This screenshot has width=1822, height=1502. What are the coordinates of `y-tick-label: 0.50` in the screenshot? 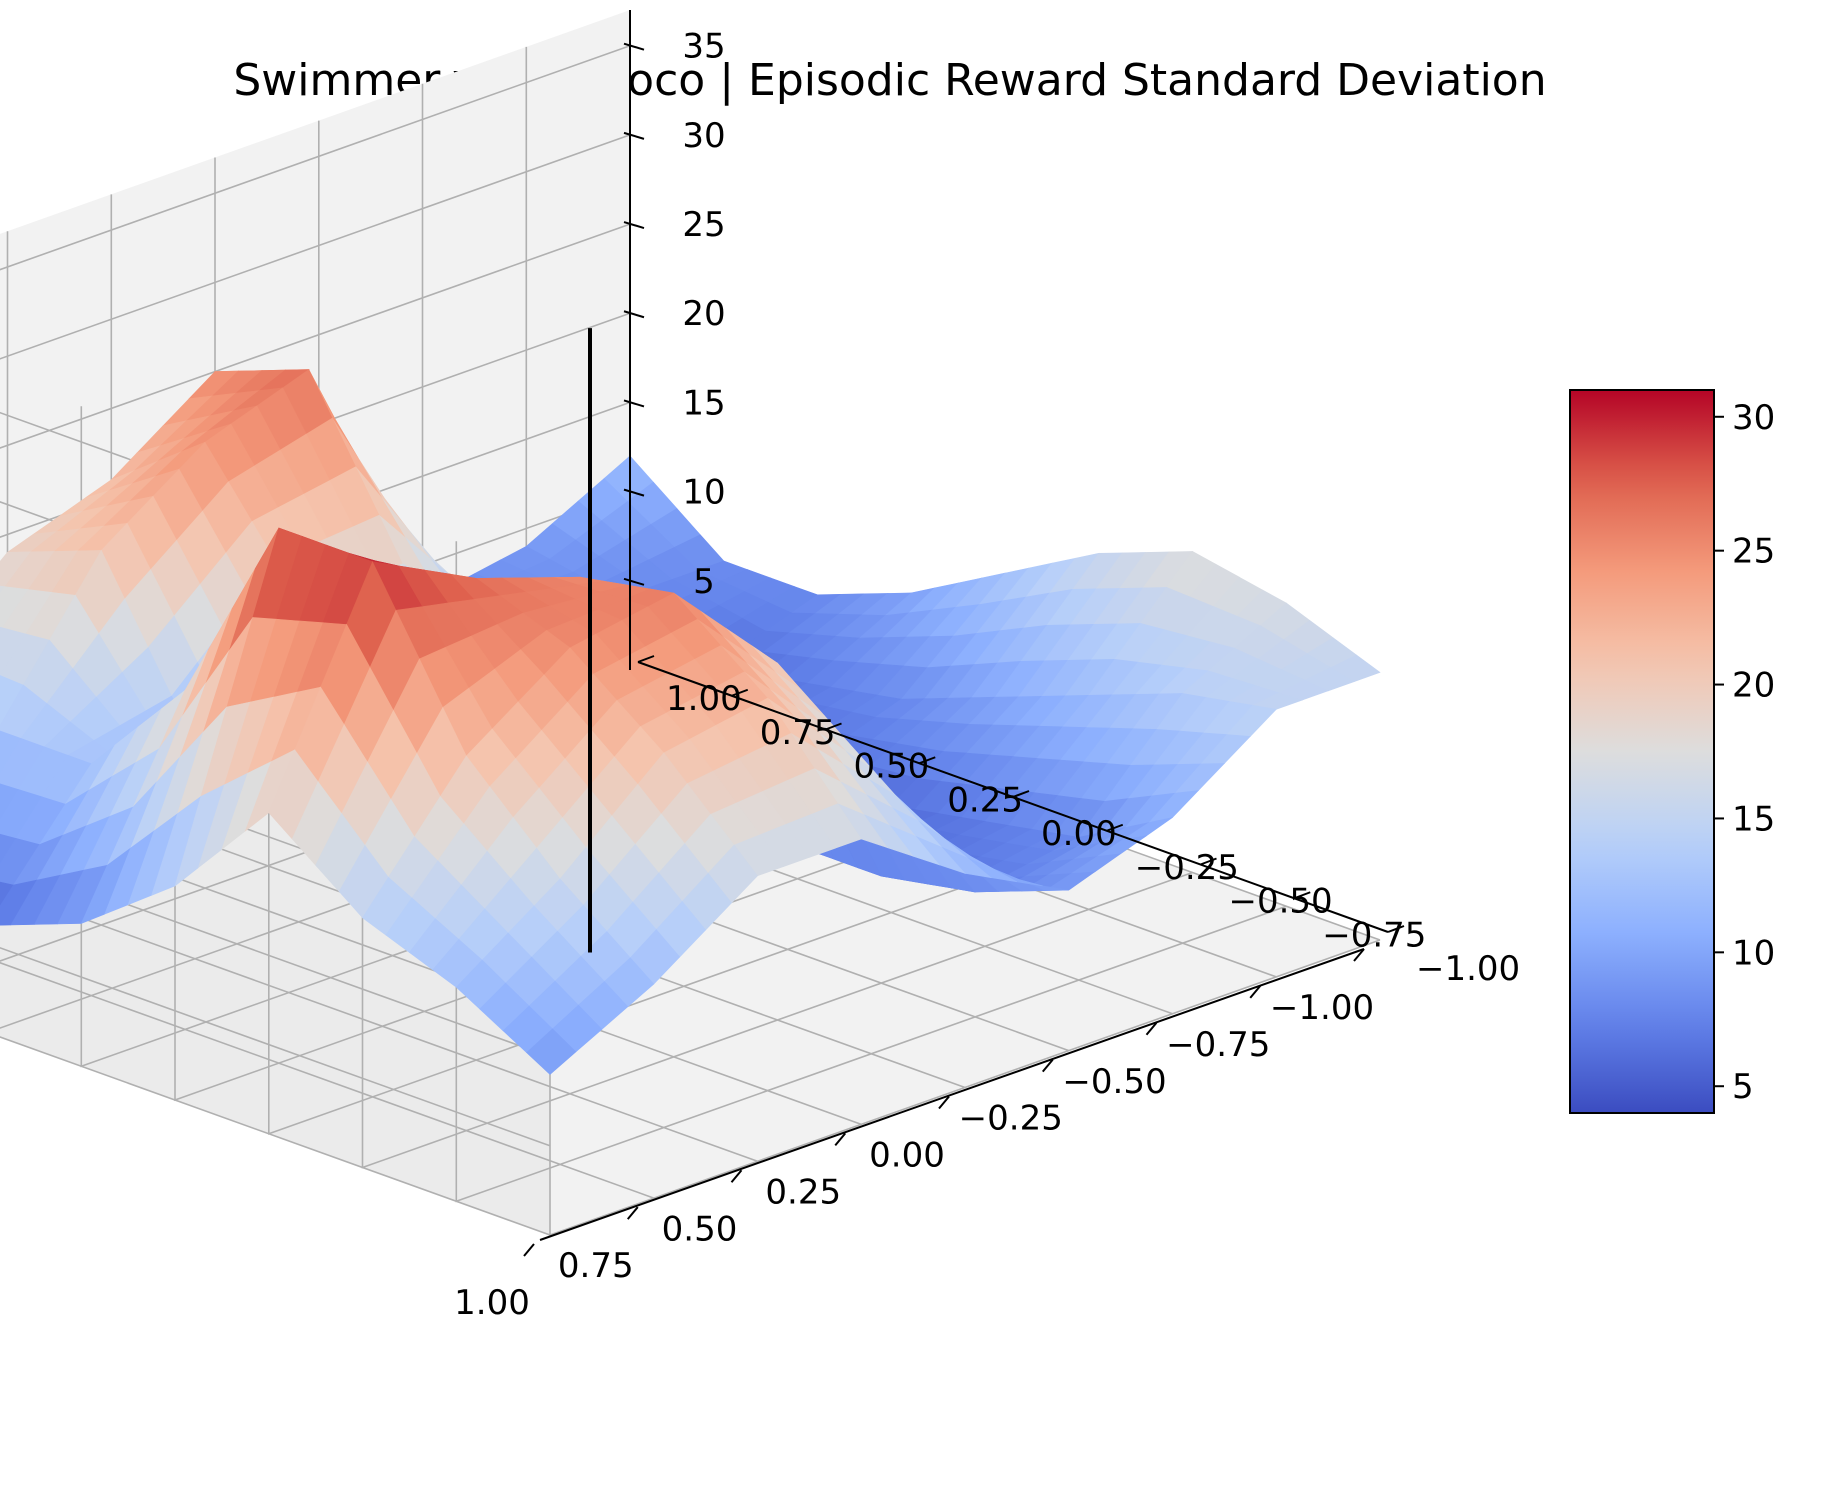 It's located at (892, 767).